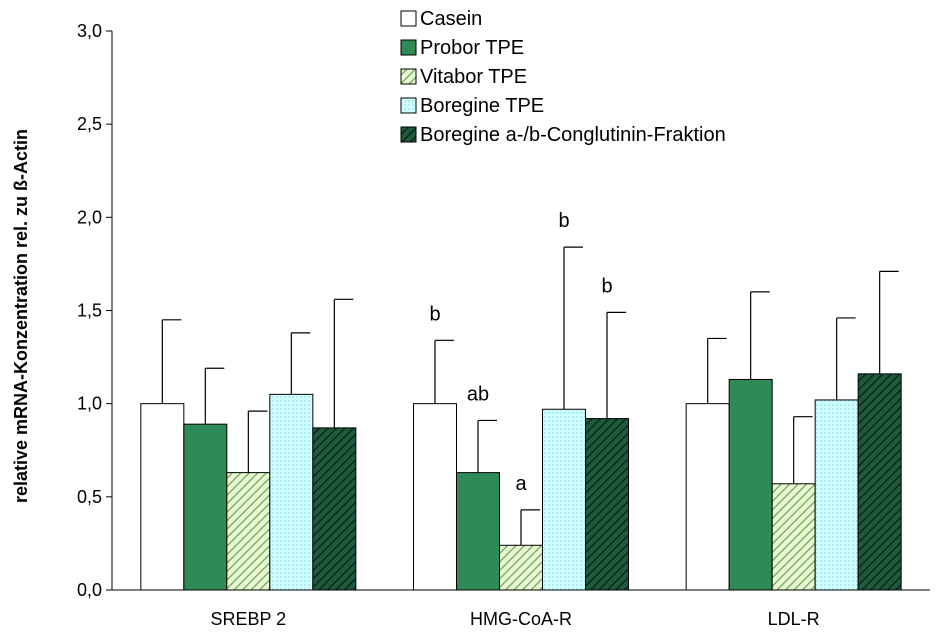  What do you see at coordinates (89, 311) in the screenshot?
I see `y-tick-label: 1,5` at bounding box center [89, 311].